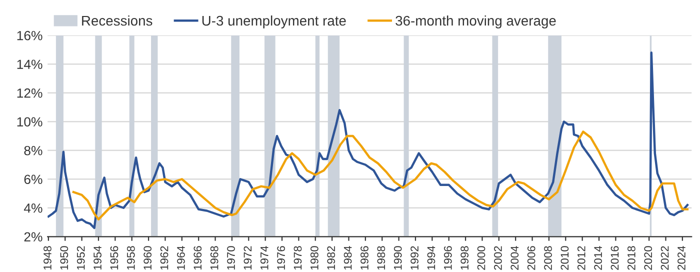  What do you see at coordinates (198, 258) in the screenshot?
I see `x-tick-label: 1966` at bounding box center [198, 258].